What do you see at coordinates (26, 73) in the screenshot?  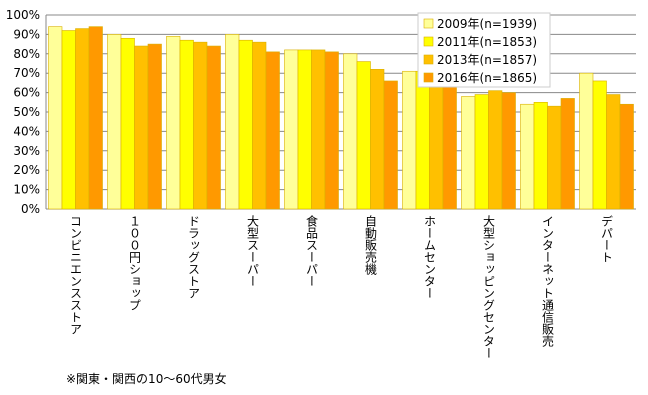 I see `y-tick-label: 70%` at bounding box center [26, 73].